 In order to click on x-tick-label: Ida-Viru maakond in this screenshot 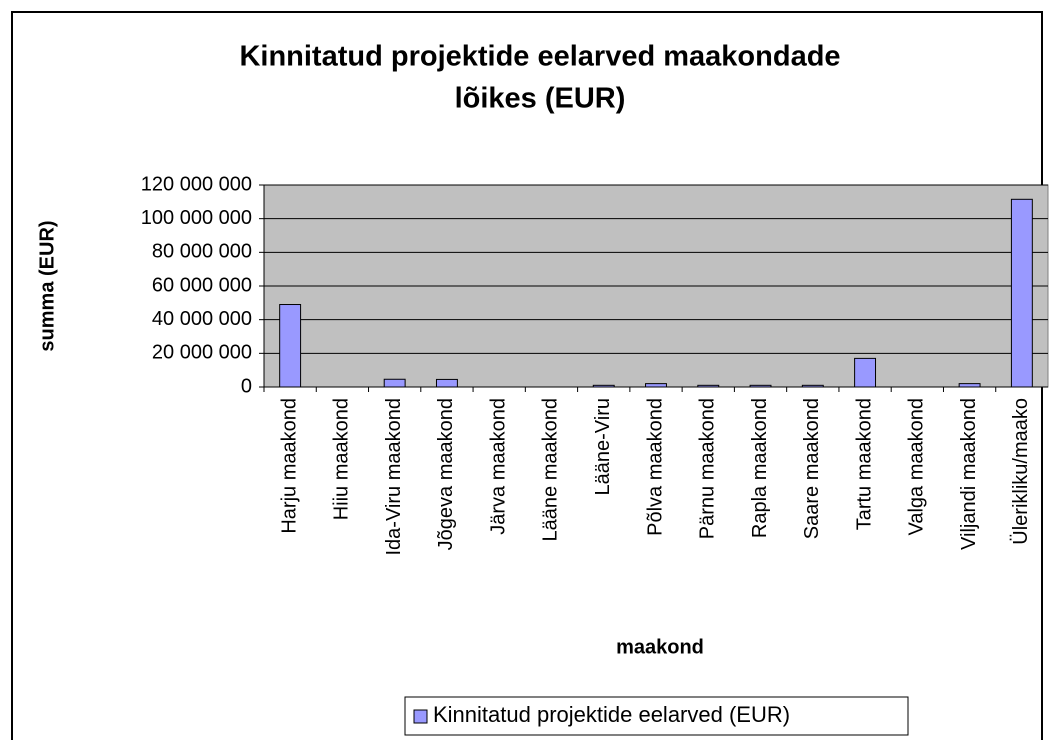, I will do `click(394, 477)`.